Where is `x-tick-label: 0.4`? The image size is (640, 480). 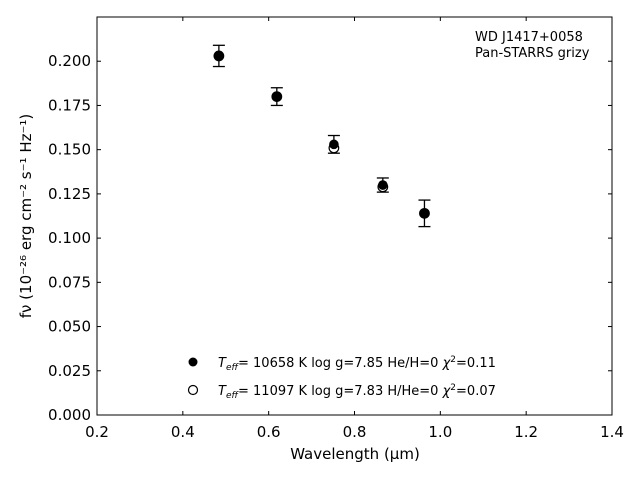 x-tick-label: 0.4 is located at coordinates (183, 432).